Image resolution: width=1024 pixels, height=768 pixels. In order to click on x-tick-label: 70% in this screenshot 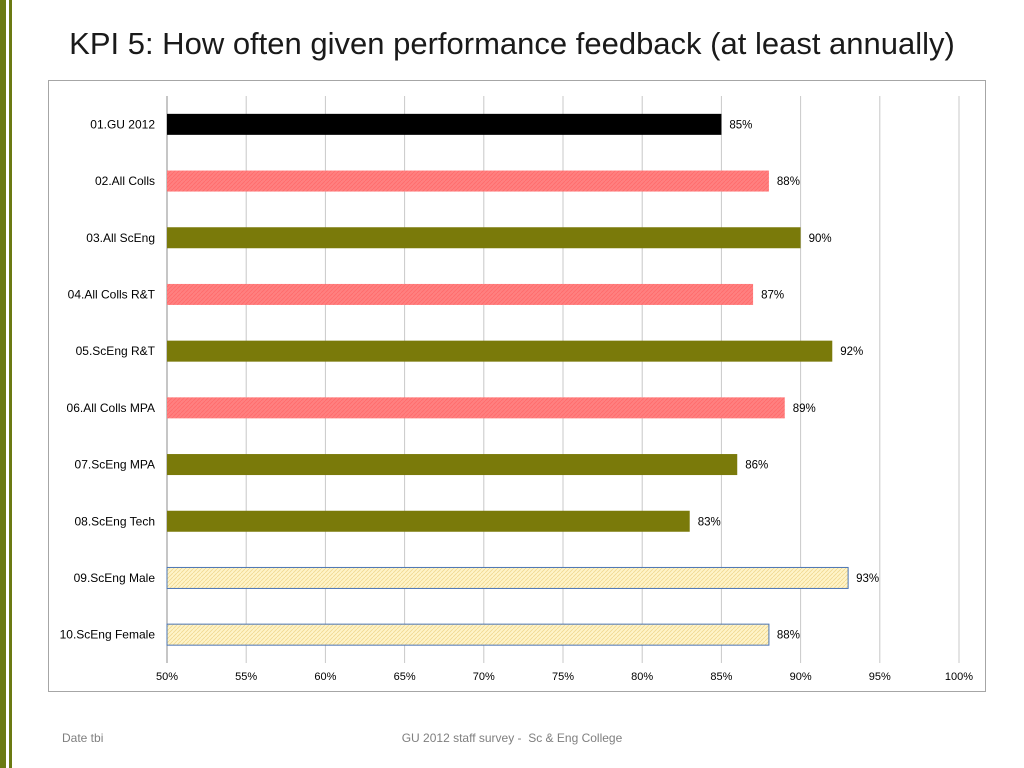, I will do `click(484, 677)`.